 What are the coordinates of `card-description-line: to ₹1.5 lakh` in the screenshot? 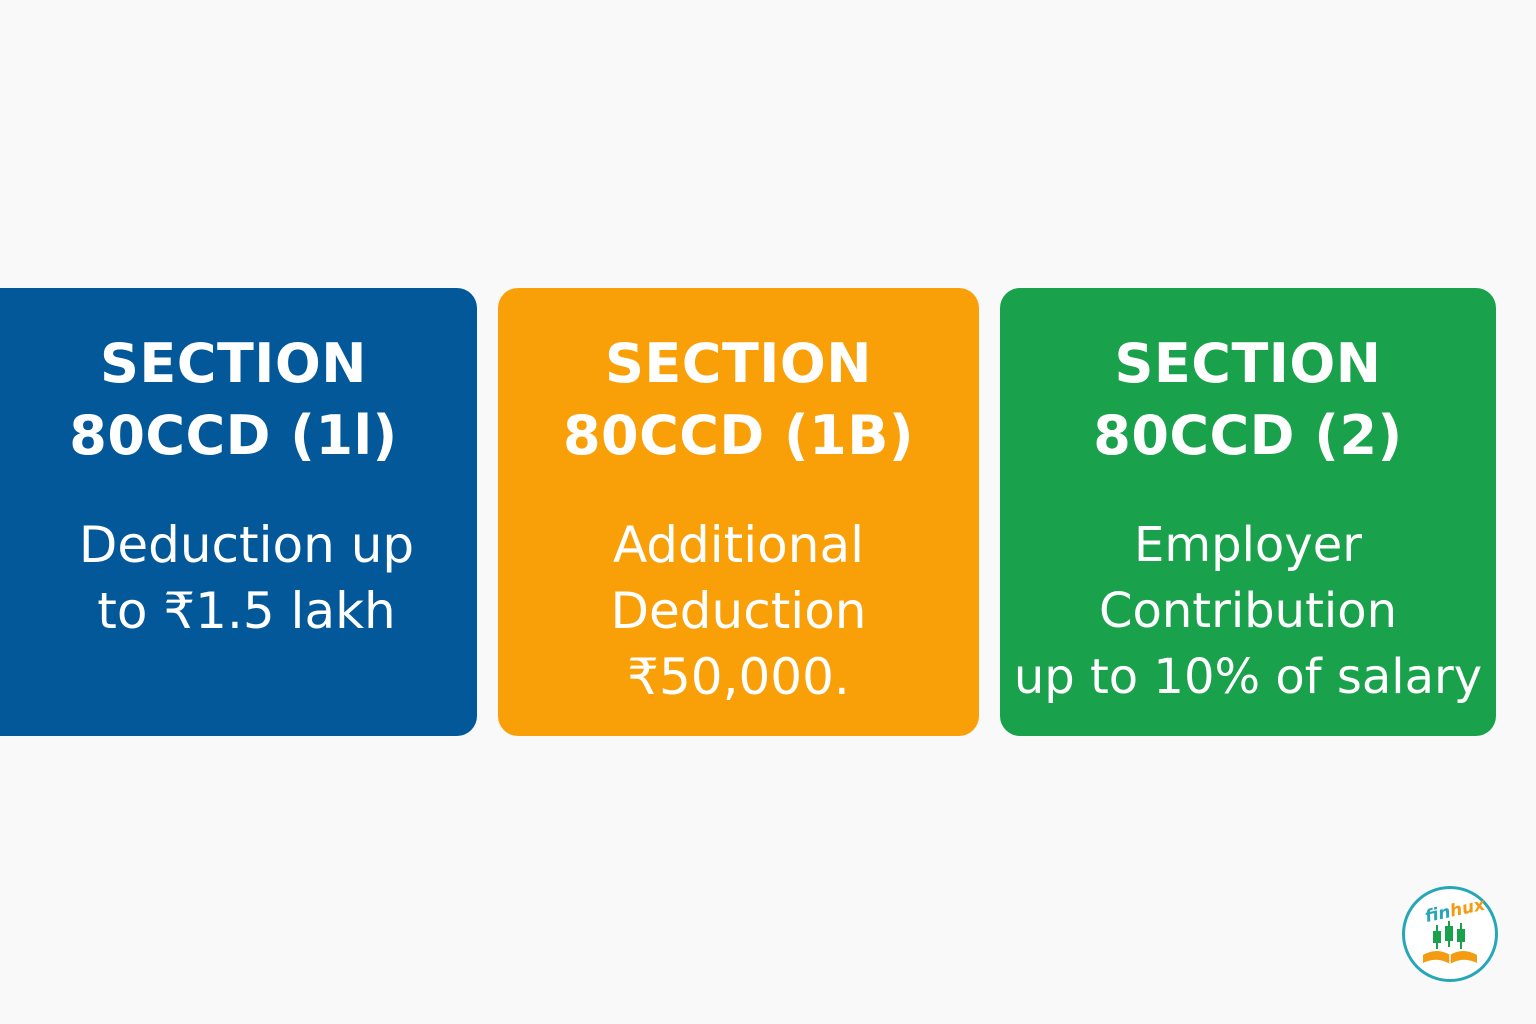 It's located at (246, 611).